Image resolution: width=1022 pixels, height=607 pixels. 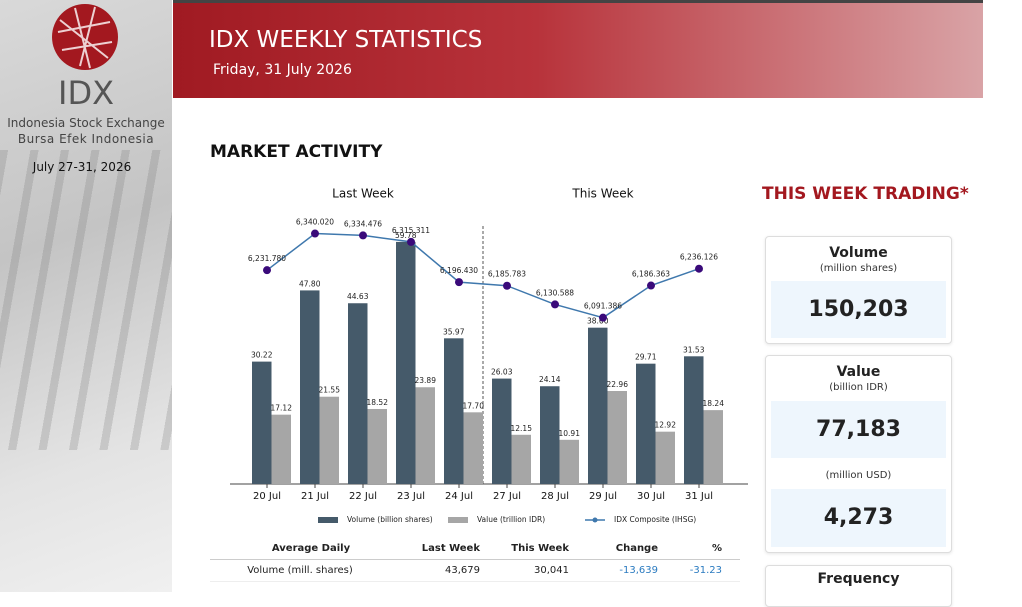 What do you see at coordinates (858, 253) in the screenshot?
I see `card-title: Volume` at bounding box center [858, 253].